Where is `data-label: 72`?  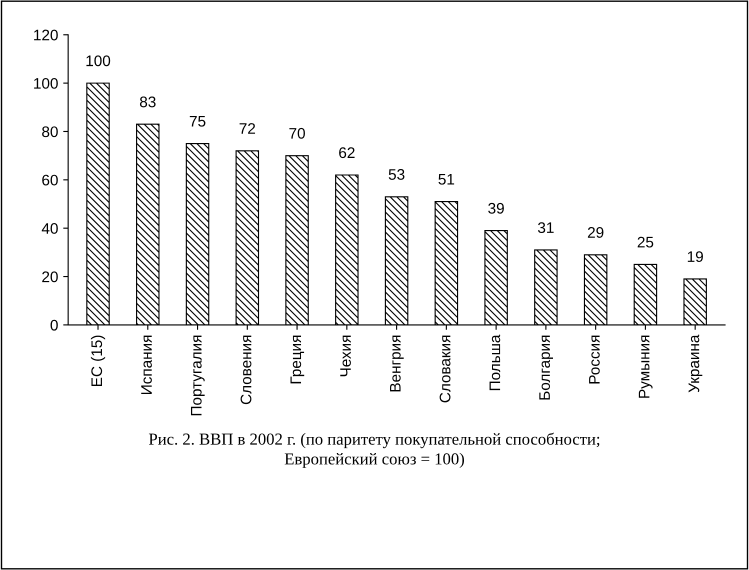 data-label: 72 is located at coordinates (248, 128).